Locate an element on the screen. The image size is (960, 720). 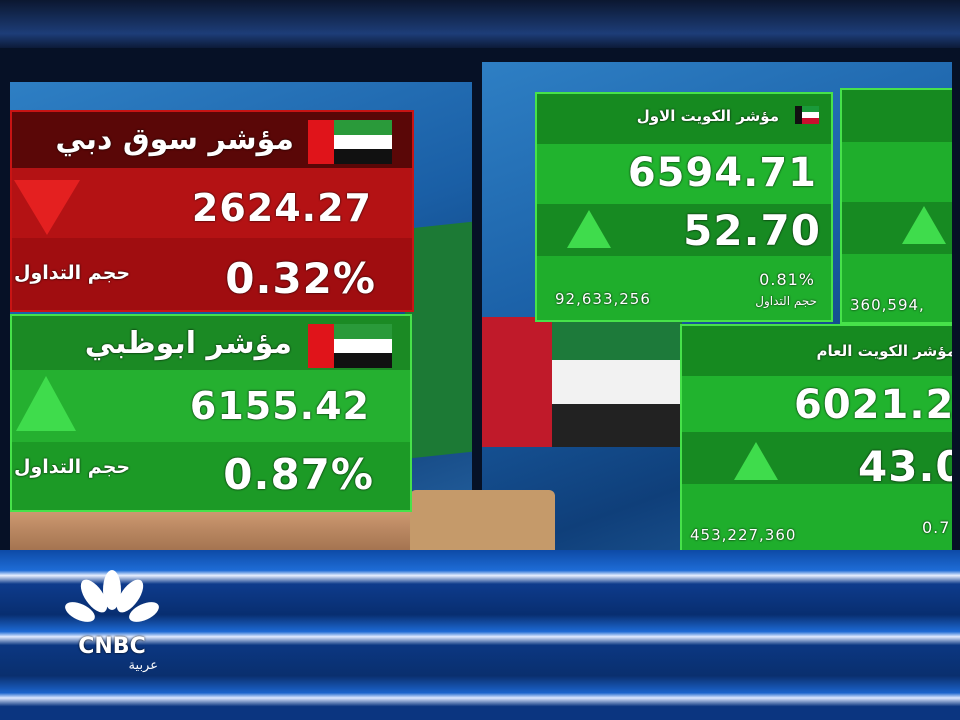
index-title: مؤشر الكويت العام is located at coordinates (884, 351).